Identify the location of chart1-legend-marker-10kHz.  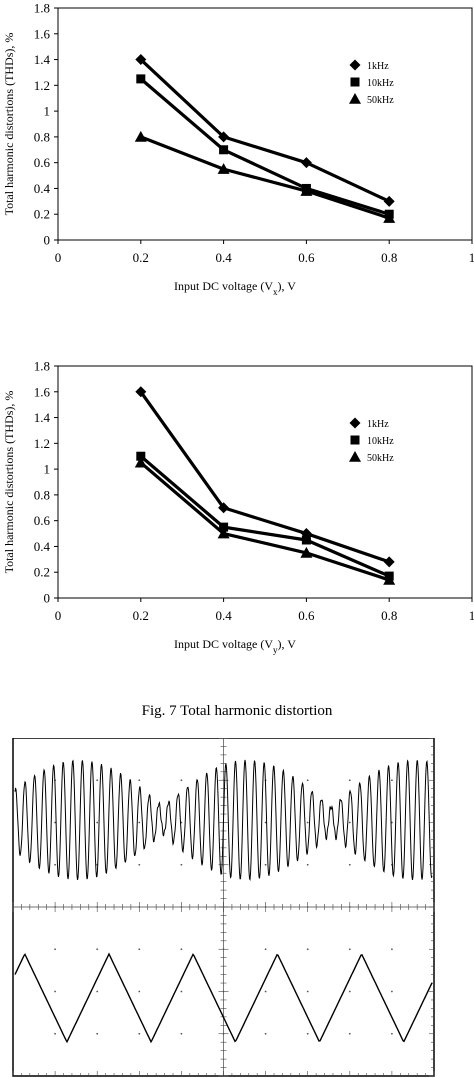
(355, 82).